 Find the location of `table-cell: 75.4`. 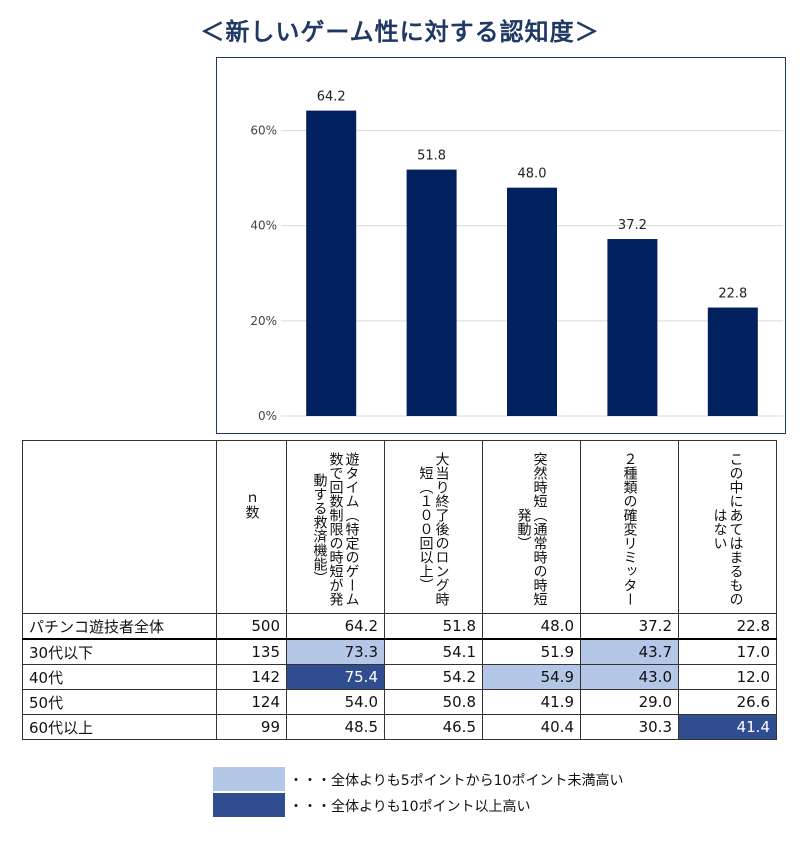

table-cell: 75.4 is located at coordinates (335, 677).